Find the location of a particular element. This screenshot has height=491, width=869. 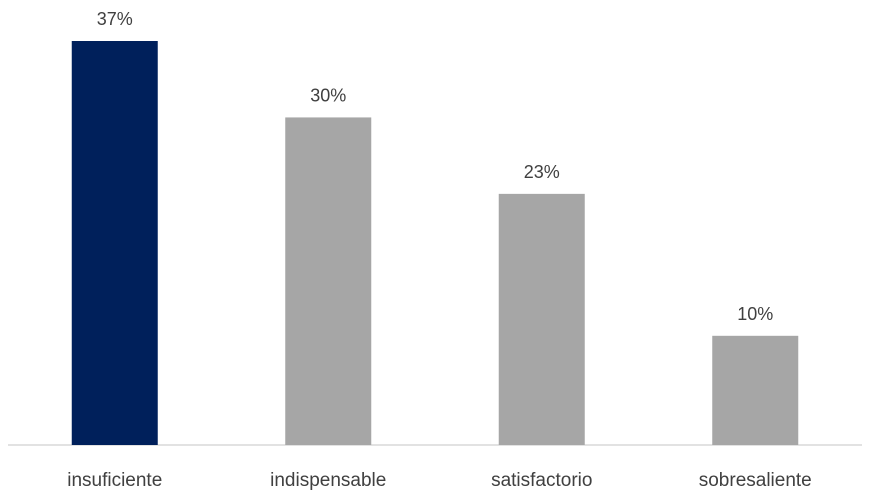

data-label-sobresaliente: 10% is located at coordinates (755, 314).